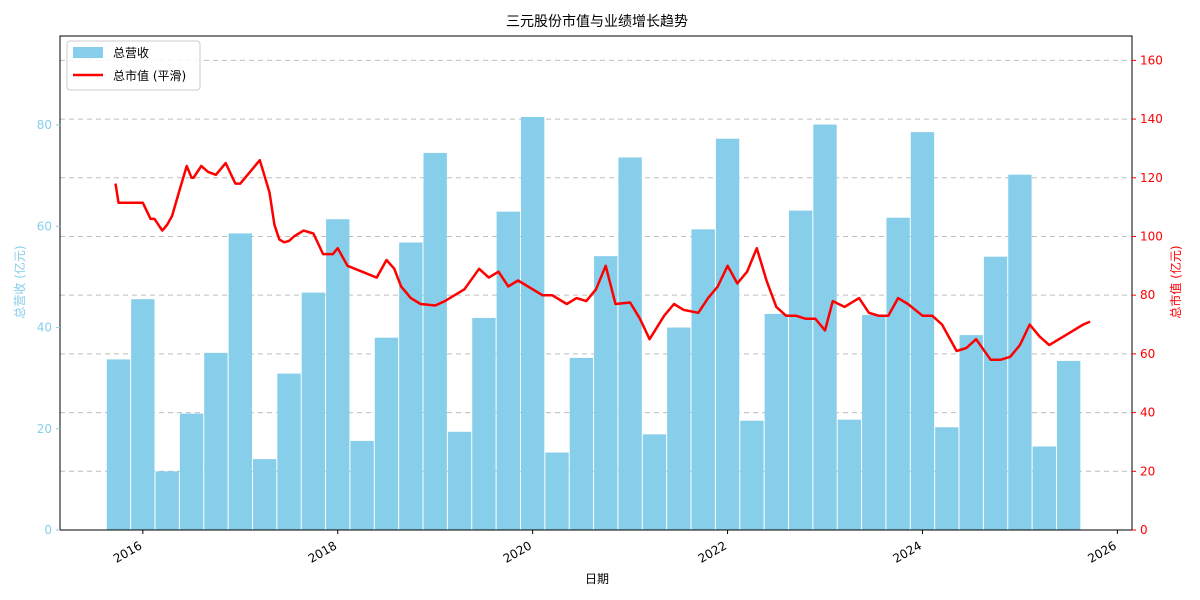 Image resolution: width=1200 pixels, height=600 pixels. I want to click on right-tick-label: 80, so click(1147, 295).